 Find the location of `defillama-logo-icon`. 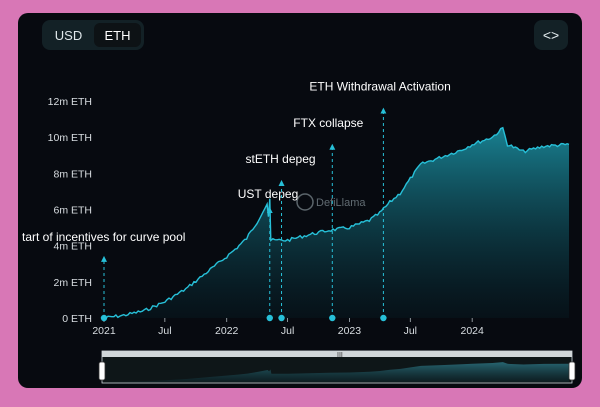

defillama-logo-icon is located at coordinates (305, 202).